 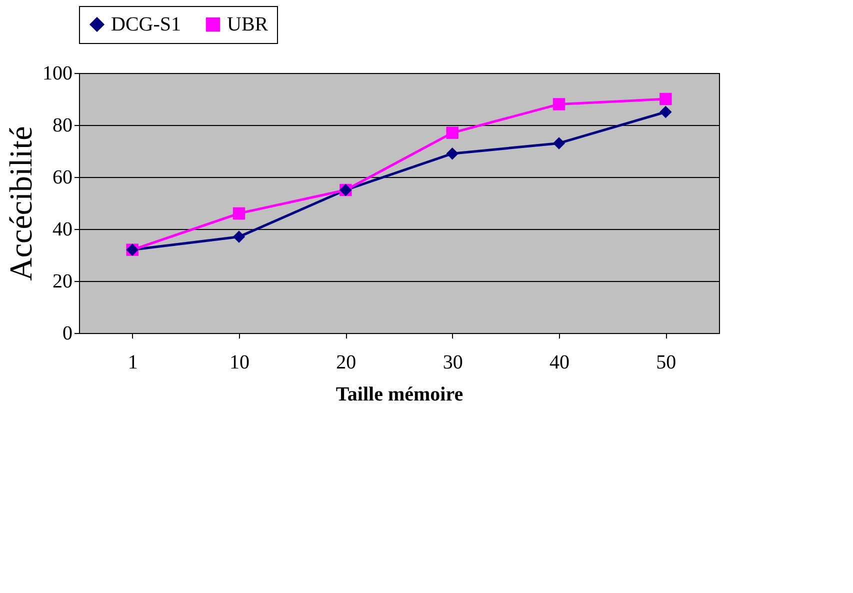 I want to click on y-axis-title: Accécibilité, so click(x=20, y=203).